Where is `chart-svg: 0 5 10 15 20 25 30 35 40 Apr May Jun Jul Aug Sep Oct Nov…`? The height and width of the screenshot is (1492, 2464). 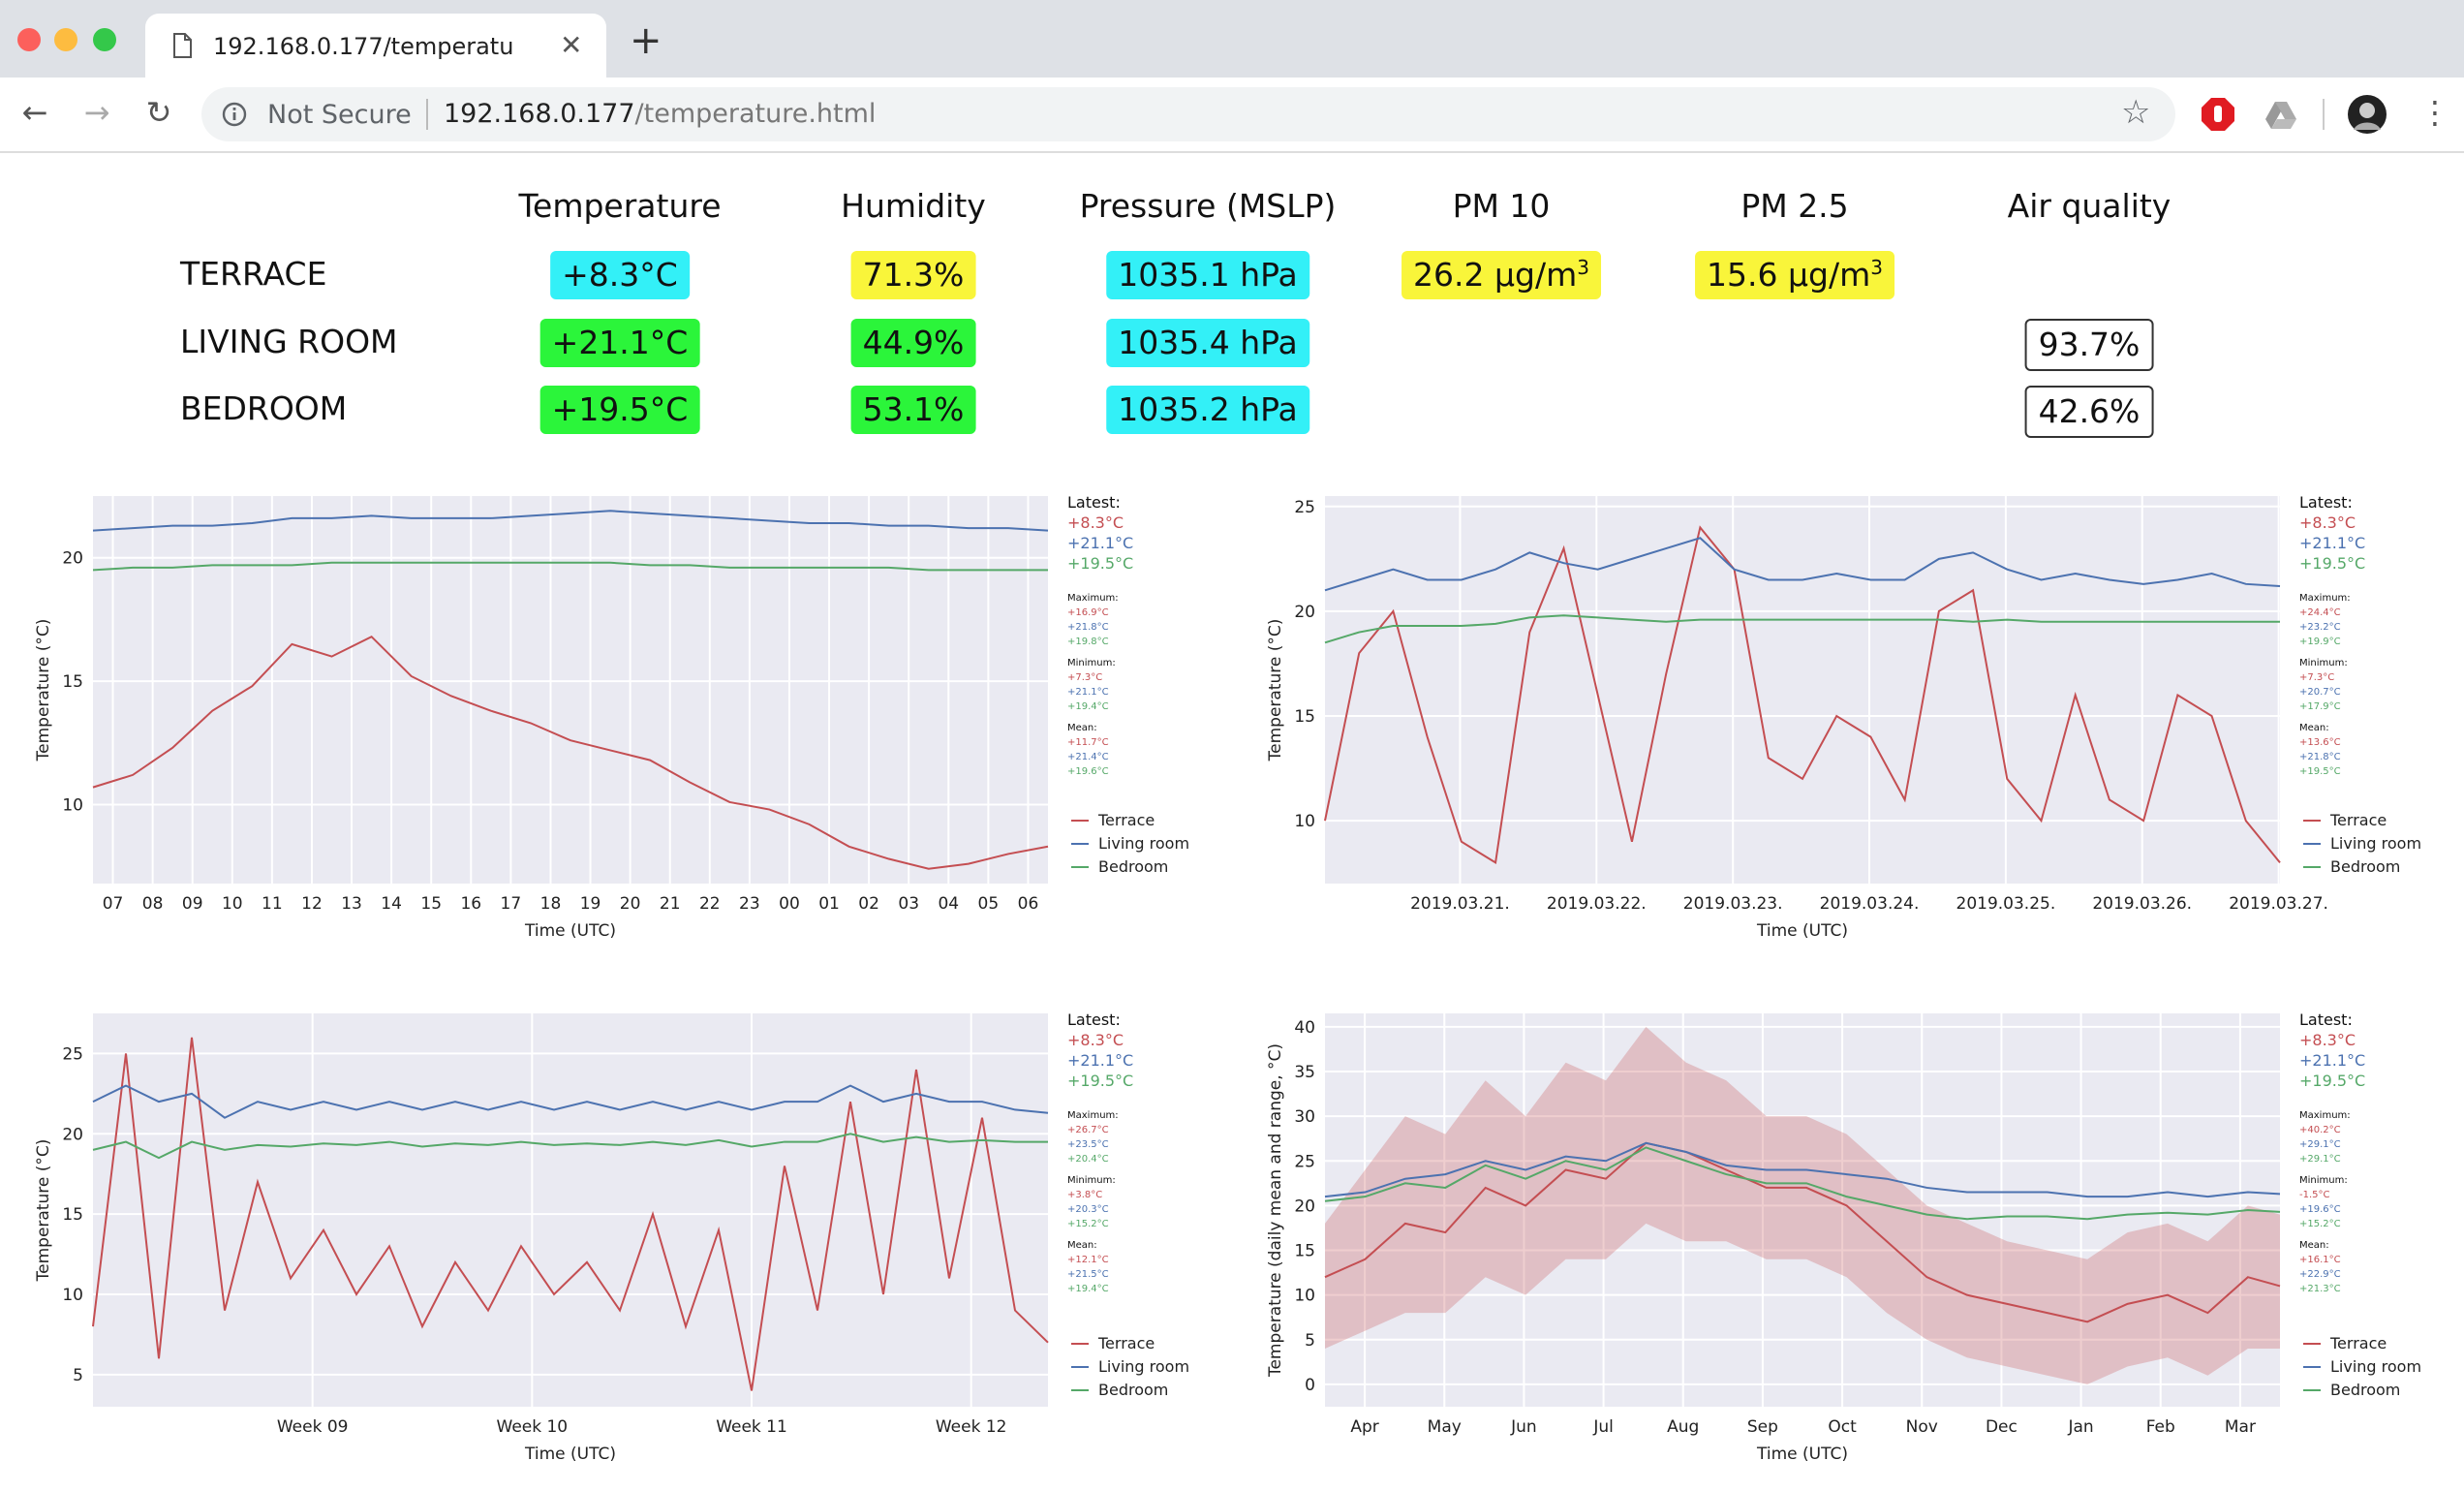
chart-svg: 0 5 10 15 20 25 30 35 40 Apr May Jun Jul Aug Sep Oct Nov… is located at coordinates (1843, 1237).